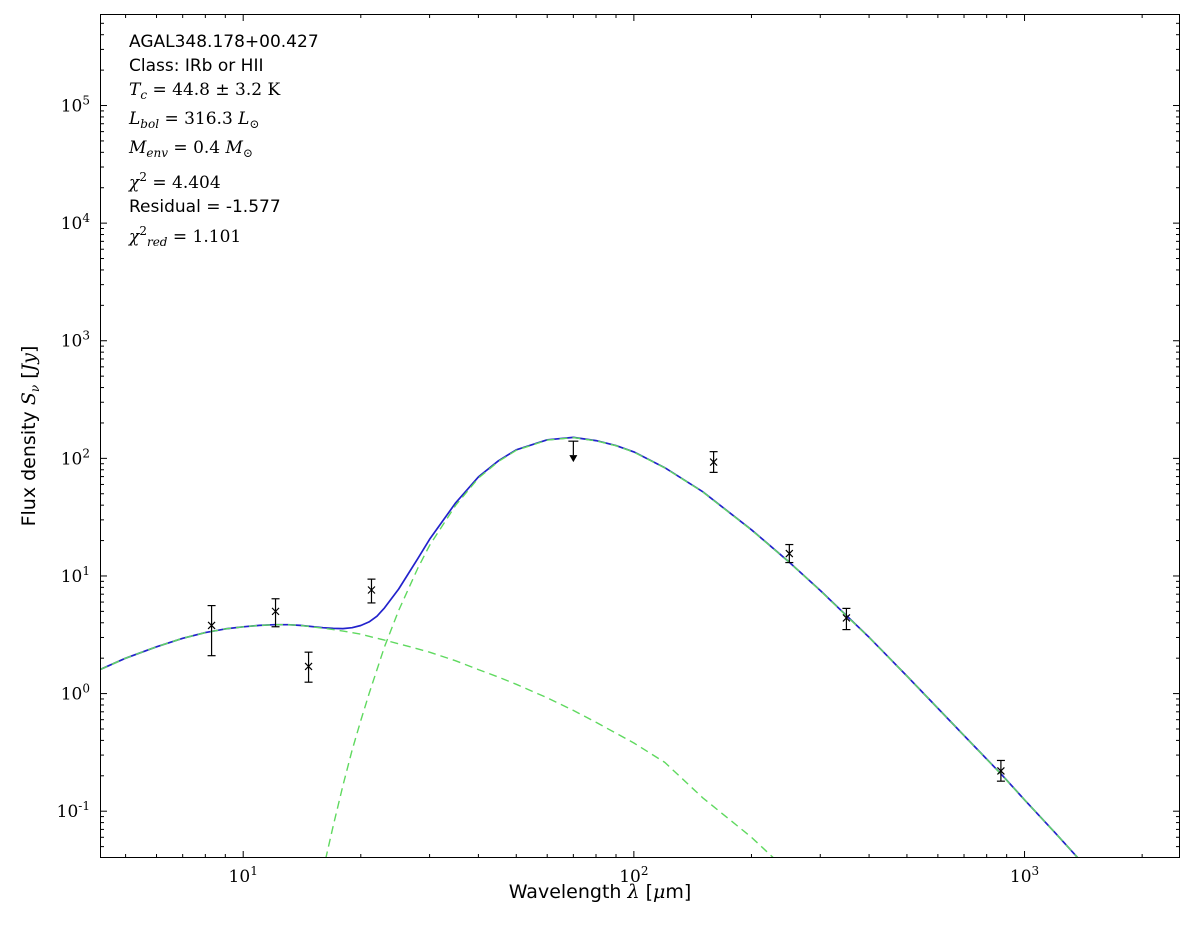 Image resolution: width=1200 pixels, height=933 pixels. What do you see at coordinates (678, 892) in the screenshot?
I see `label-segment: m]` at bounding box center [678, 892].